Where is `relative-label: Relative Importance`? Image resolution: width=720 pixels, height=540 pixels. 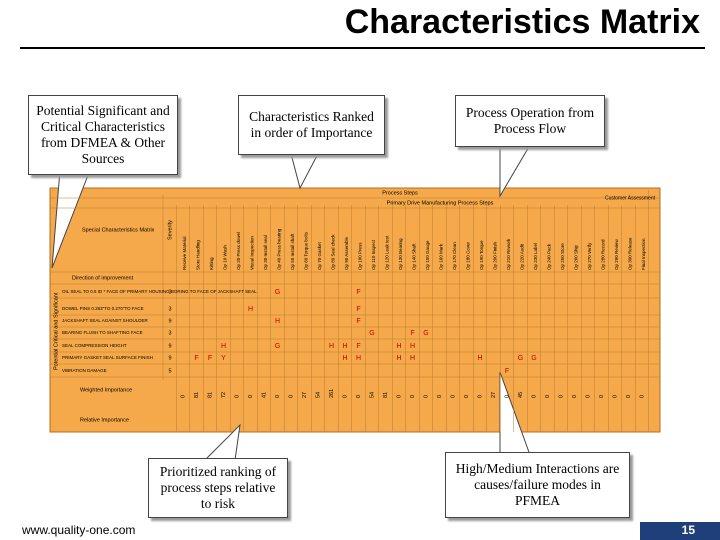 relative-label: Relative Importance is located at coordinates (104, 420).